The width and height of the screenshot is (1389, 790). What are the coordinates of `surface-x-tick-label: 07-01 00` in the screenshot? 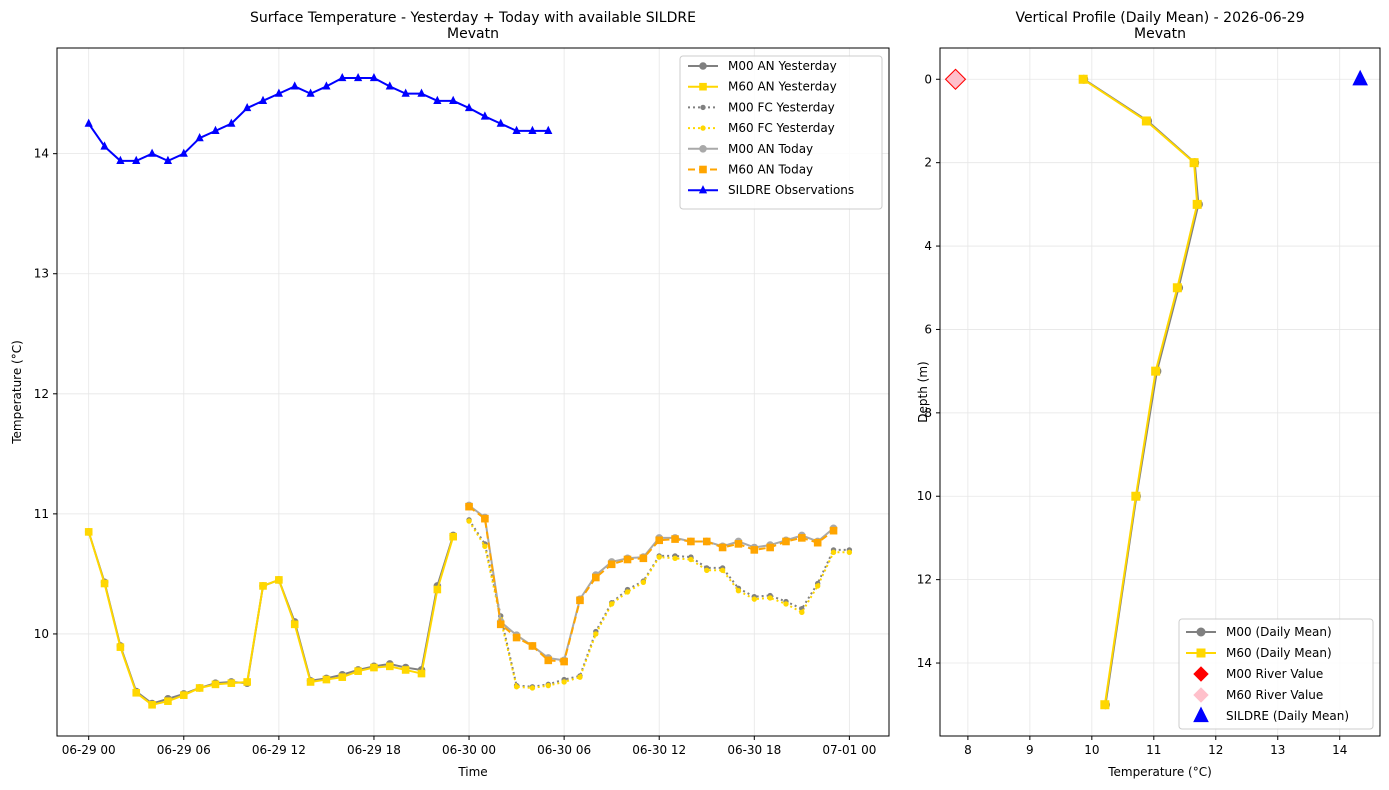 It's located at (849, 750).